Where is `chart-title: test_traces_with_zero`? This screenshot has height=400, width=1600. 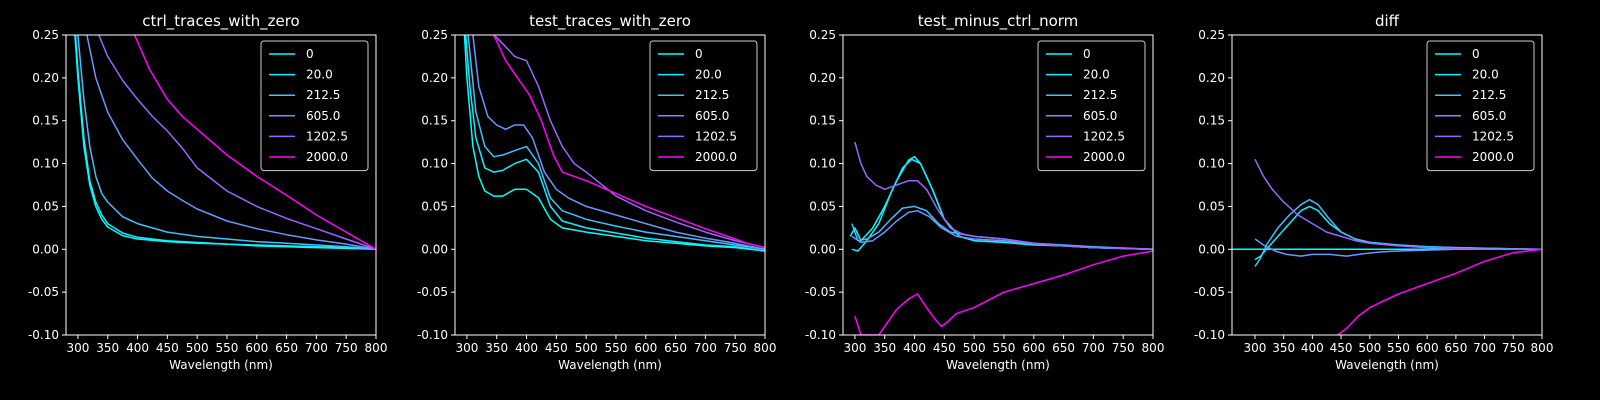
chart-title: test_traces_with_zero is located at coordinates (610, 21).